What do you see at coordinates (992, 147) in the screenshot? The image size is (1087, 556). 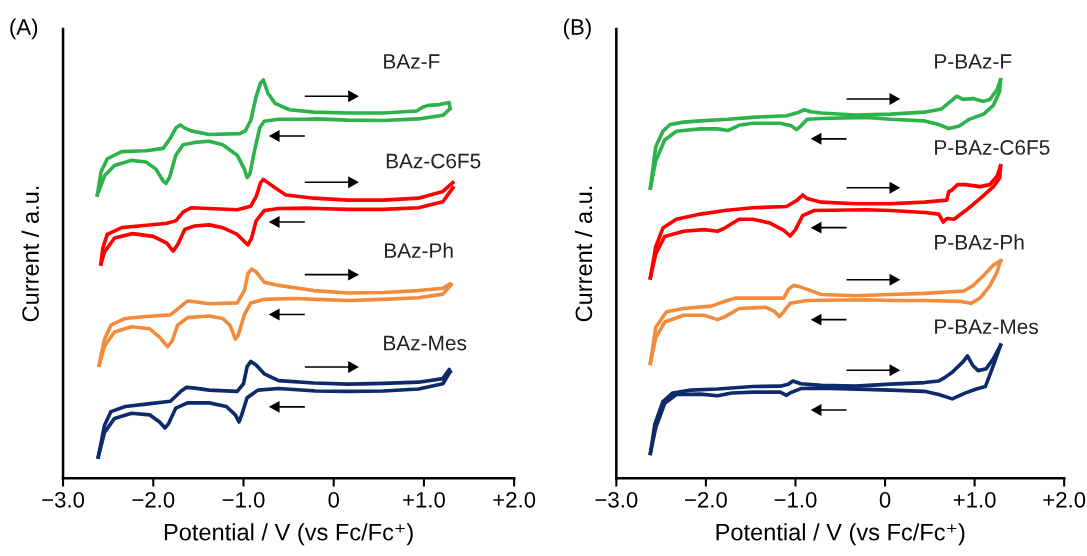 I see `series-label: P-BAz-C6F5` at bounding box center [992, 147].